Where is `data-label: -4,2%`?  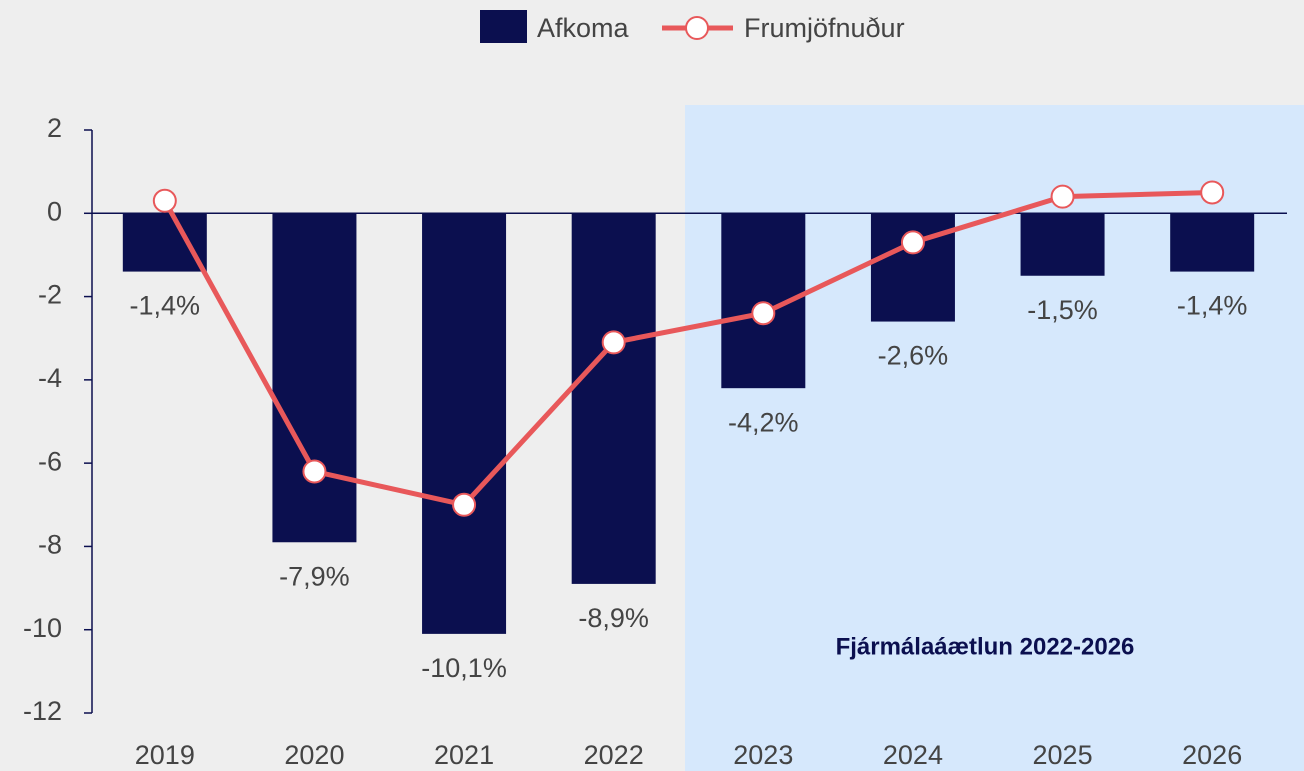 data-label: -4,2% is located at coordinates (763, 422).